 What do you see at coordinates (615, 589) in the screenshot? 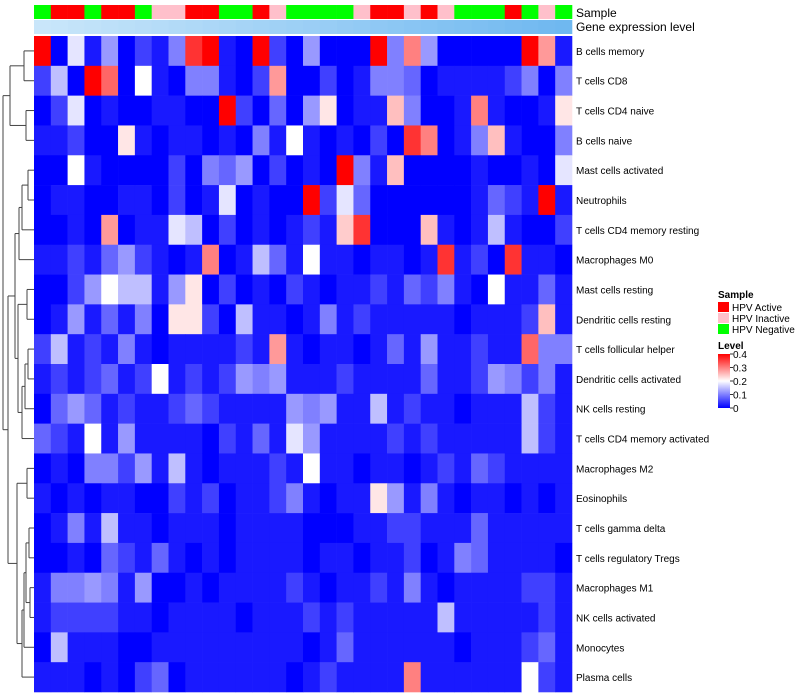
I see `row-label: Macrophages M1` at bounding box center [615, 589].